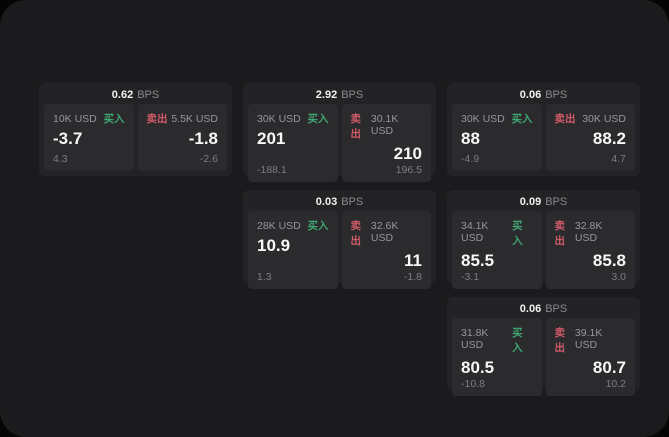 The image size is (669, 437). I want to click on buy-panel-top: 28K USD 买入, so click(293, 225).